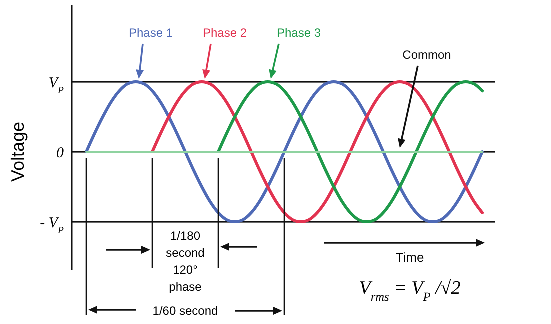 Image resolution: width=551 pixels, height=324 pixels. Describe the element at coordinates (225, 33) in the screenshot. I see `text: Phase 2` at that location.